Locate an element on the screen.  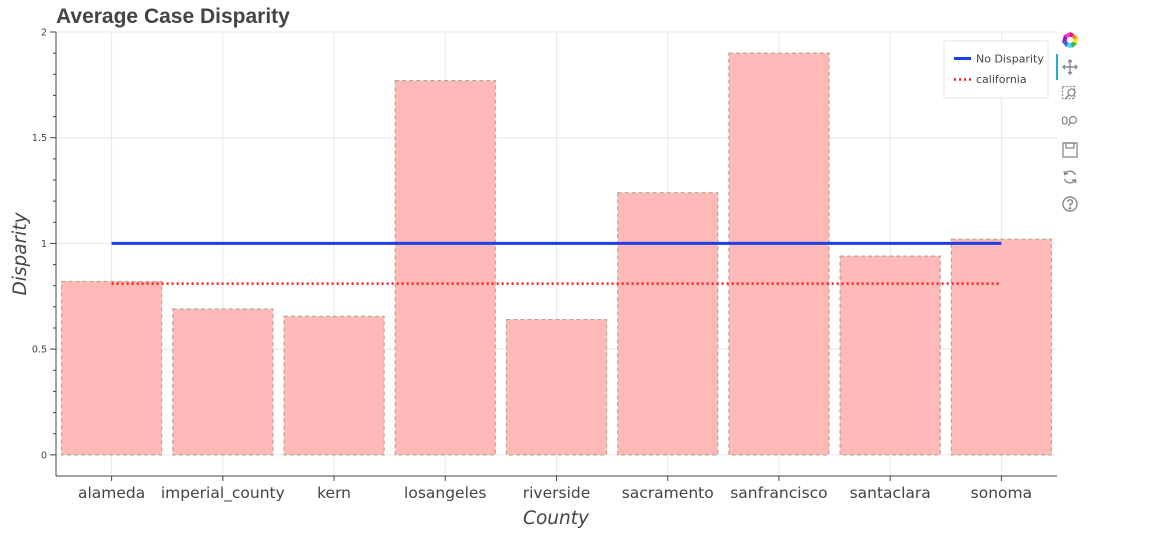
x-axis-label: County is located at coordinates (556, 518).